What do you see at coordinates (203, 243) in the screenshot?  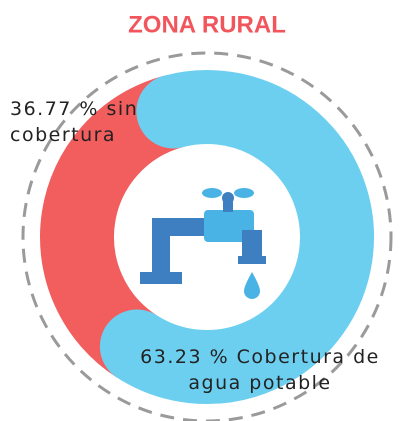 I see `faucet-icon` at bounding box center [203, 243].